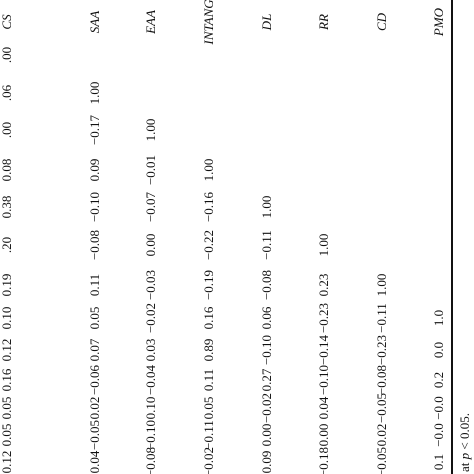  Describe the element at coordinates (323, 349) in the screenshot. I see `cell: −0.14` at that location.